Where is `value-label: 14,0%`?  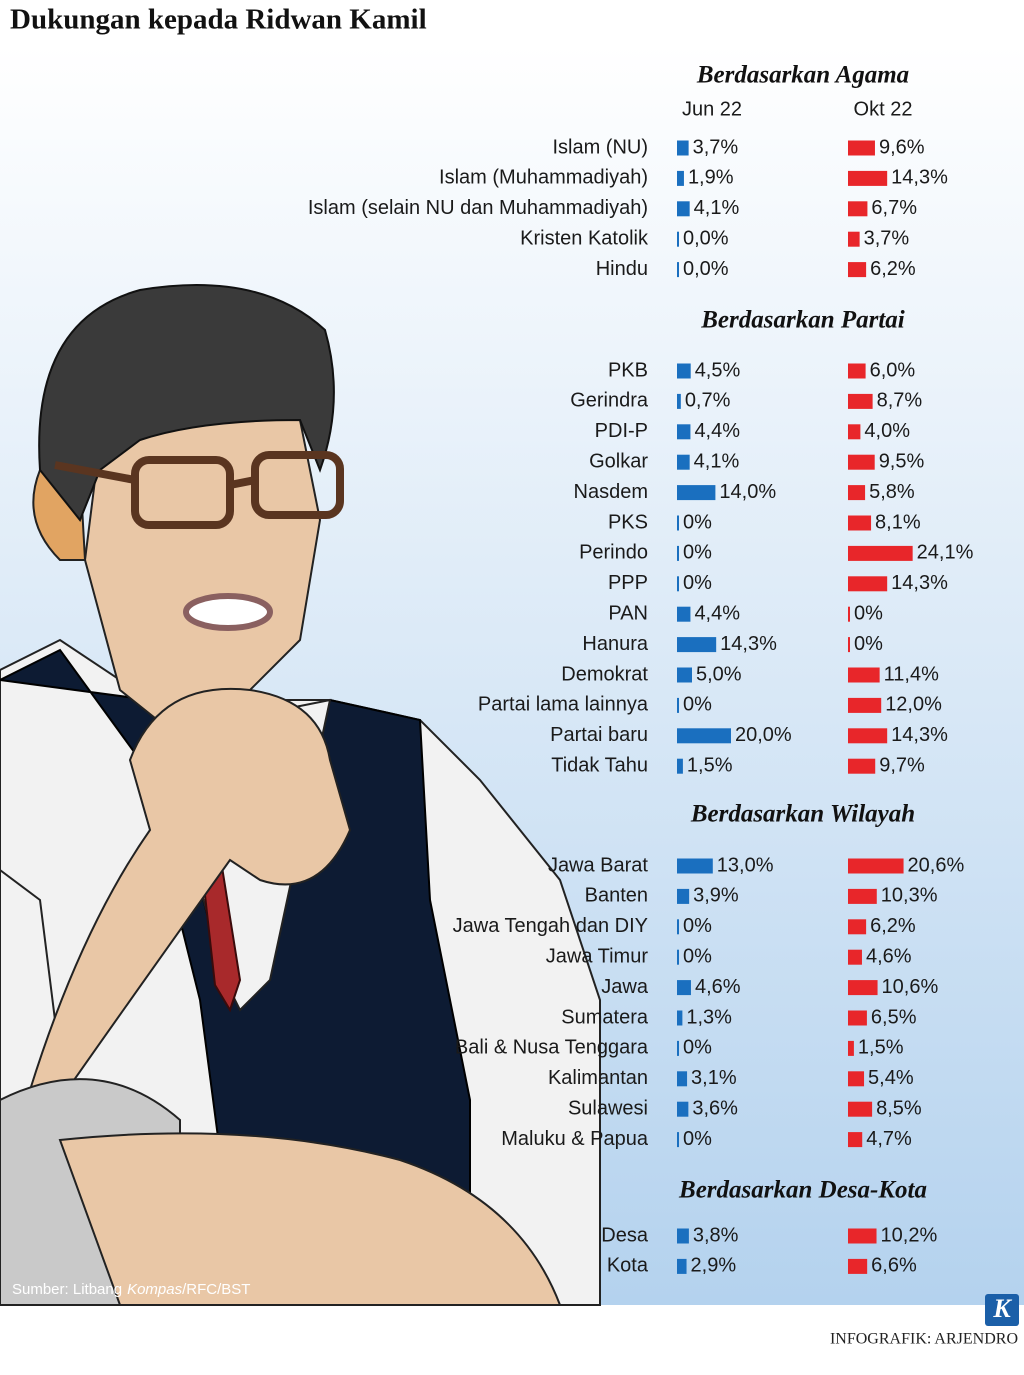
value-label: 14,0% is located at coordinates (747, 492).